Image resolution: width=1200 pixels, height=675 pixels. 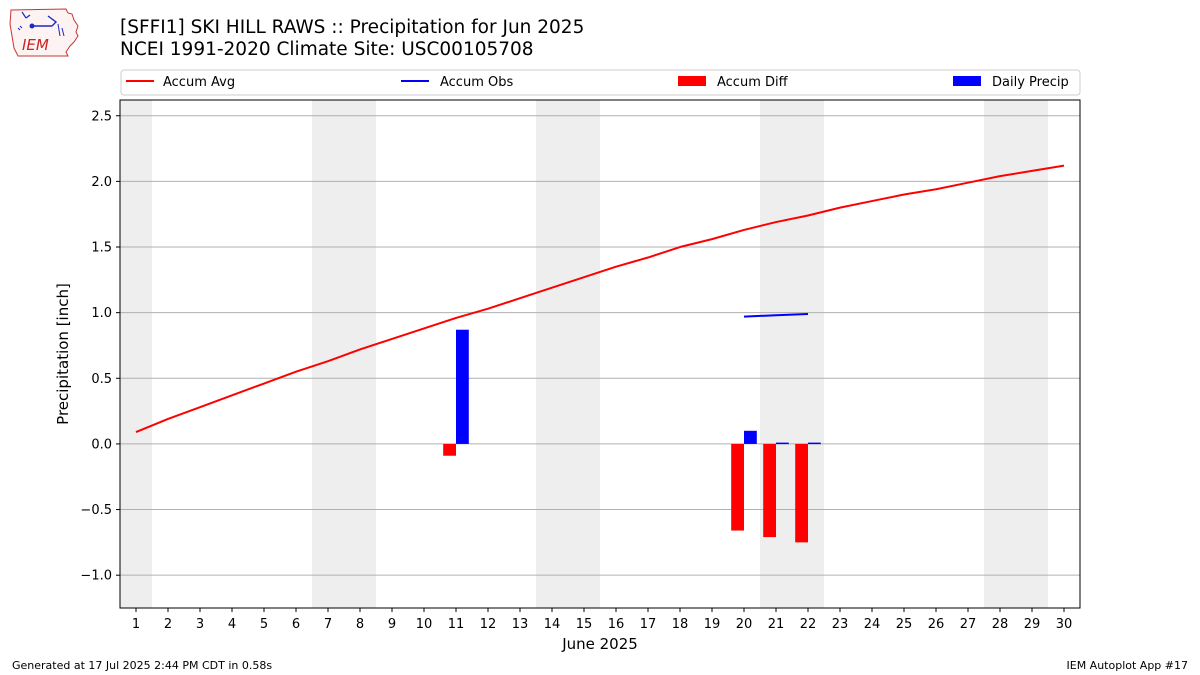 What do you see at coordinates (476, 82) in the screenshot?
I see `legend-accum-obs-label: Accum Obs` at bounding box center [476, 82].